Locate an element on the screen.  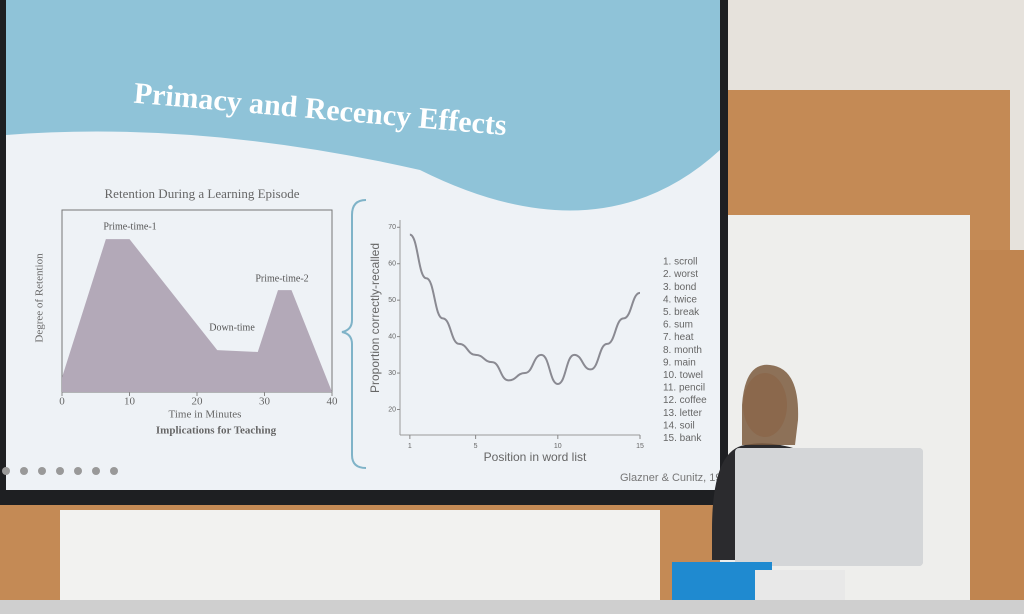
y-tick-label: 20 is located at coordinates (392, 409).